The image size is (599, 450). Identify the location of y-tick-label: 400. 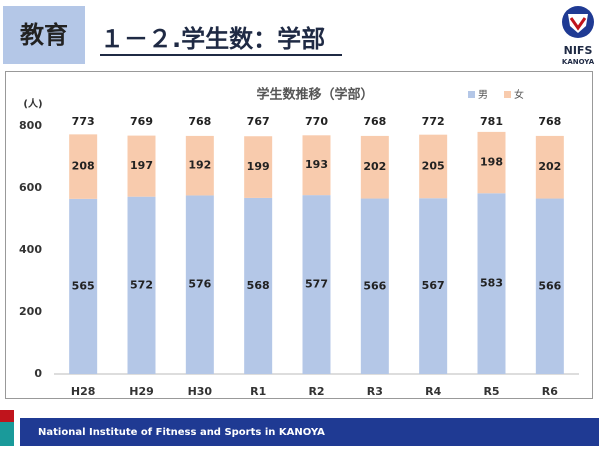
(30, 249).